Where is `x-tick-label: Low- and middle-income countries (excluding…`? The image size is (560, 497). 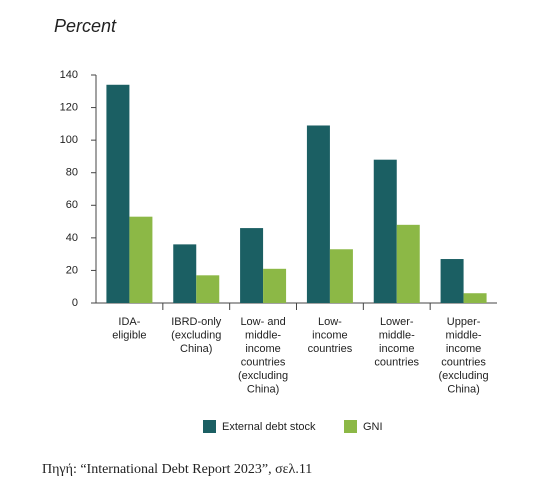 x-tick-label: Low- and middle-income countries (excluding… is located at coordinates (263, 356).